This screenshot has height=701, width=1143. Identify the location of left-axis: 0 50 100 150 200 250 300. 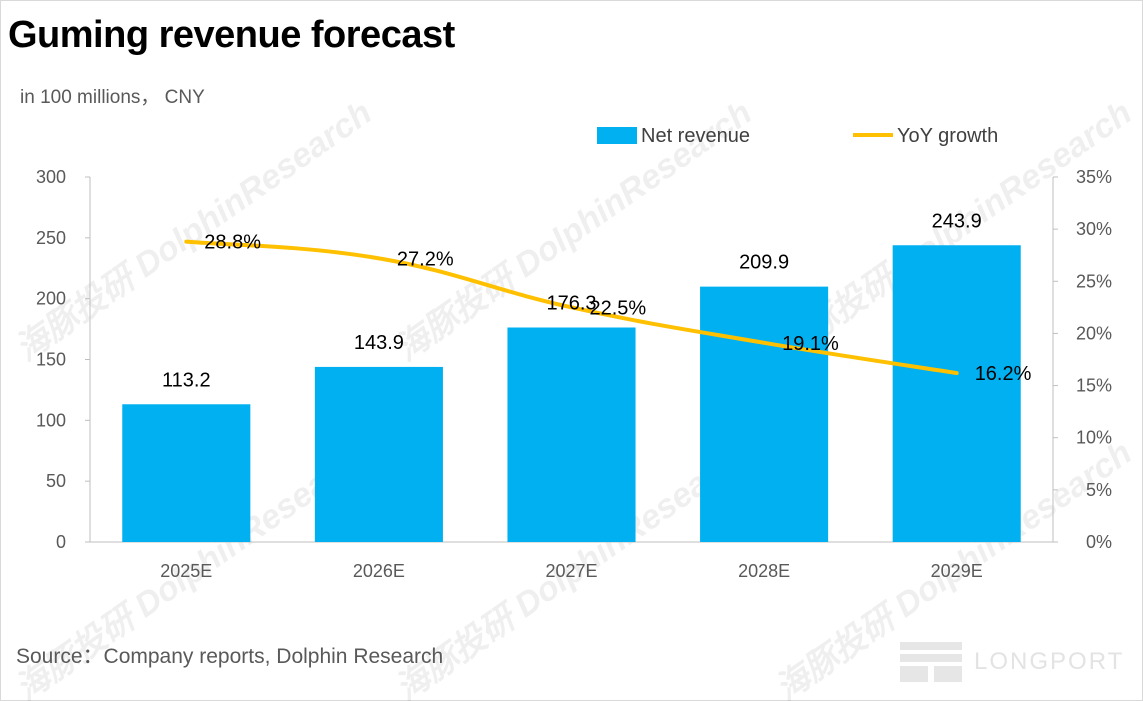
(63, 359).